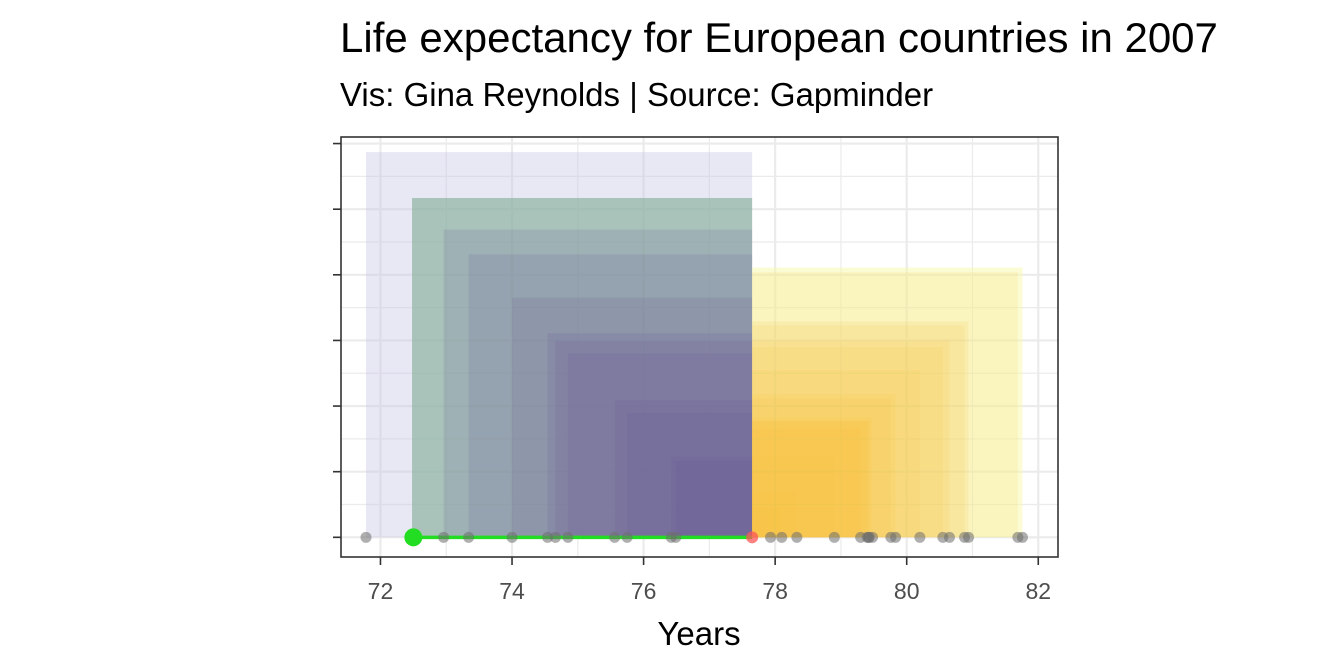 Image resolution: width=1344 pixels, height=672 pixels. Describe the element at coordinates (381, 591) in the screenshot. I see `x-tick-label: 72` at that location.